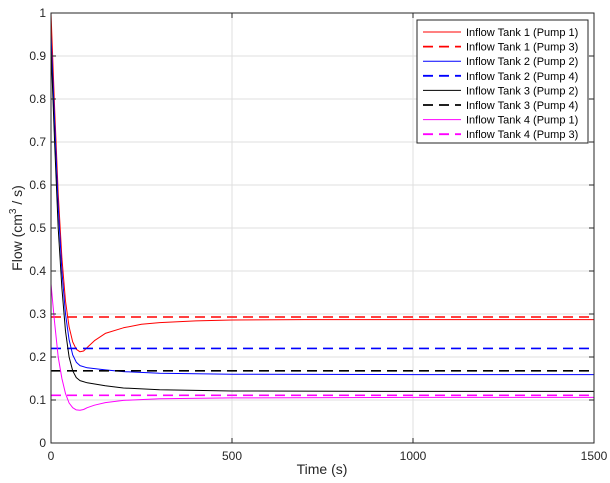 The height and width of the screenshot is (483, 610). I want to click on legend-label: Inflow Tank 1 (Pump 3), so click(522, 48).